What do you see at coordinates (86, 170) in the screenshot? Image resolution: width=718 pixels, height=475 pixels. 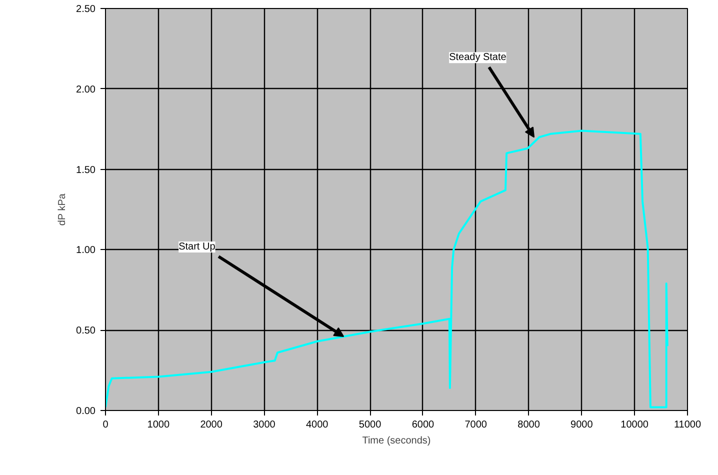 I see `y-tick-label: 1.50` at bounding box center [86, 170].